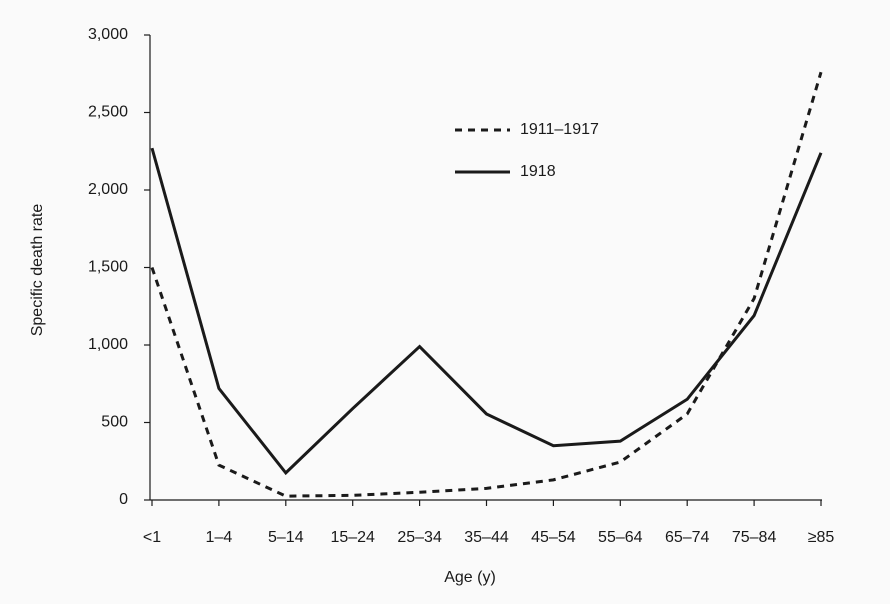 The height and width of the screenshot is (604, 890). I want to click on x-tick-label: 75–84, so click(754, 537).